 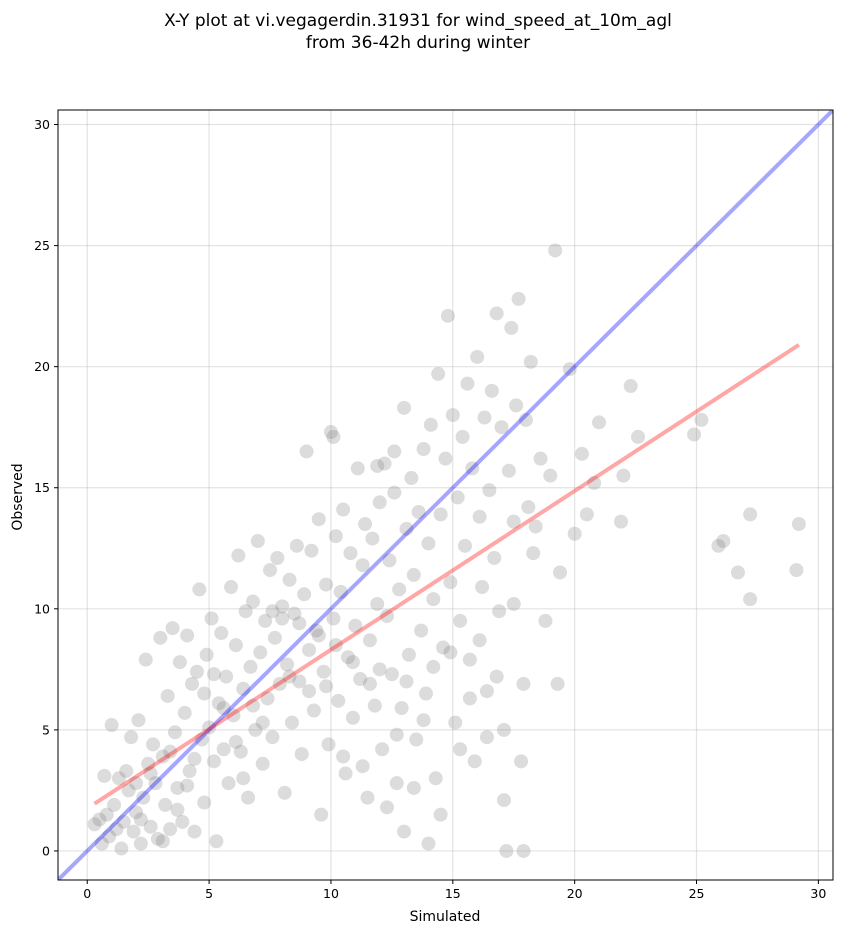 I want to click on y-tick-label: 5, so click(x=46, y=729).